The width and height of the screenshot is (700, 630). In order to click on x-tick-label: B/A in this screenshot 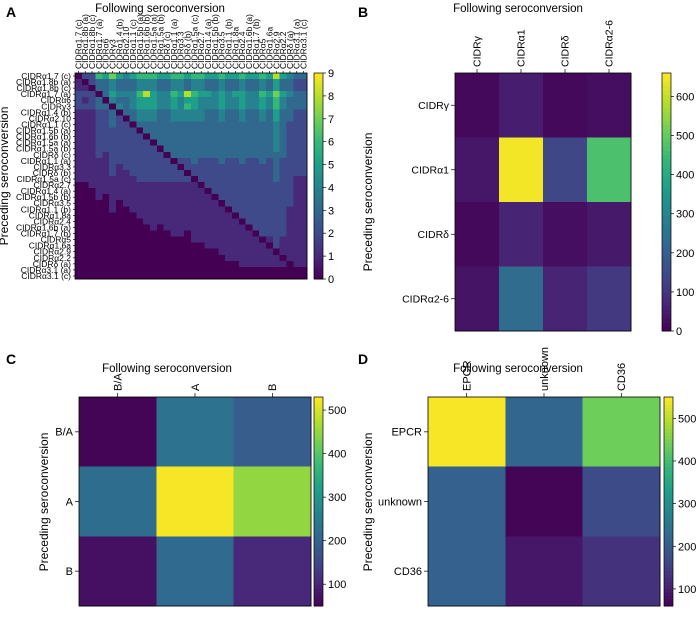, I will do `click(119, 382)`.